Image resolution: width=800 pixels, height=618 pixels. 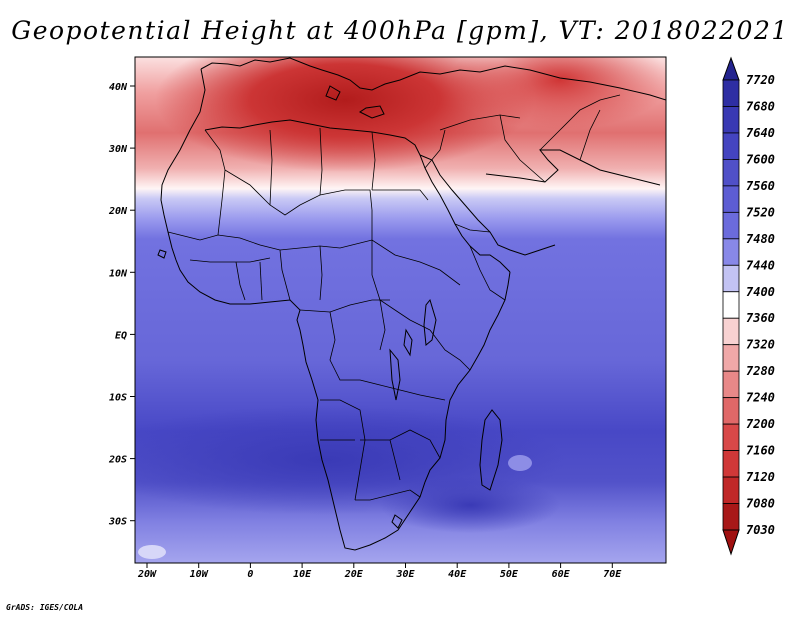 What do you see at coordinates (760, 80) in the screenshot?
I see `colorbar-label: 7720` at bounding box center [760, 80].